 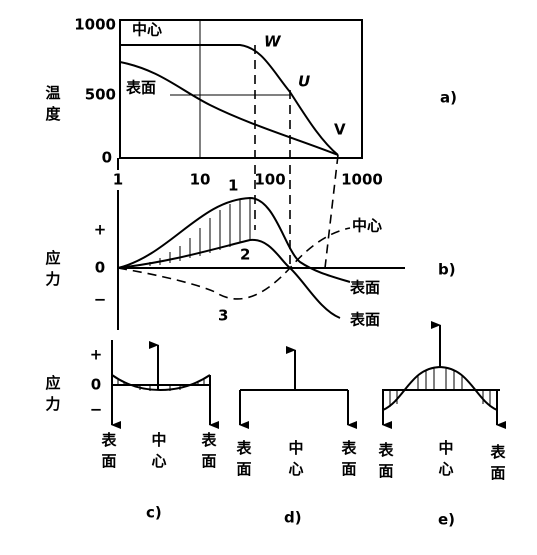 I want to click on surface-curve, so click(x=229, y=108).